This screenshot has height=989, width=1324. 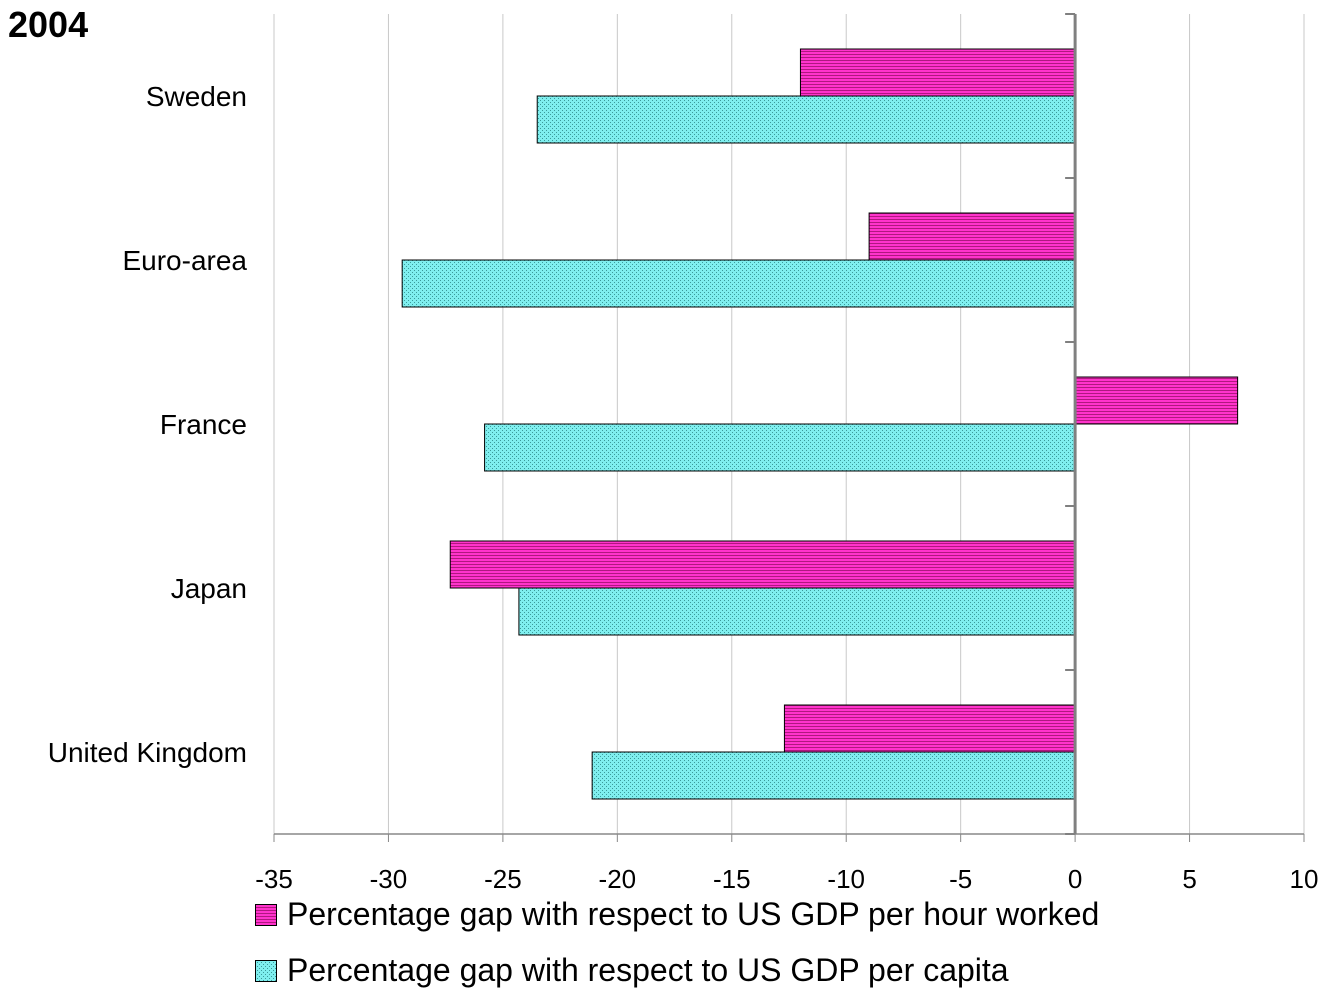 What do you see at coordinates (1304, 879) in the screenshot?
I see `x-tick-label: 10` at bounding box center [1304, 879].